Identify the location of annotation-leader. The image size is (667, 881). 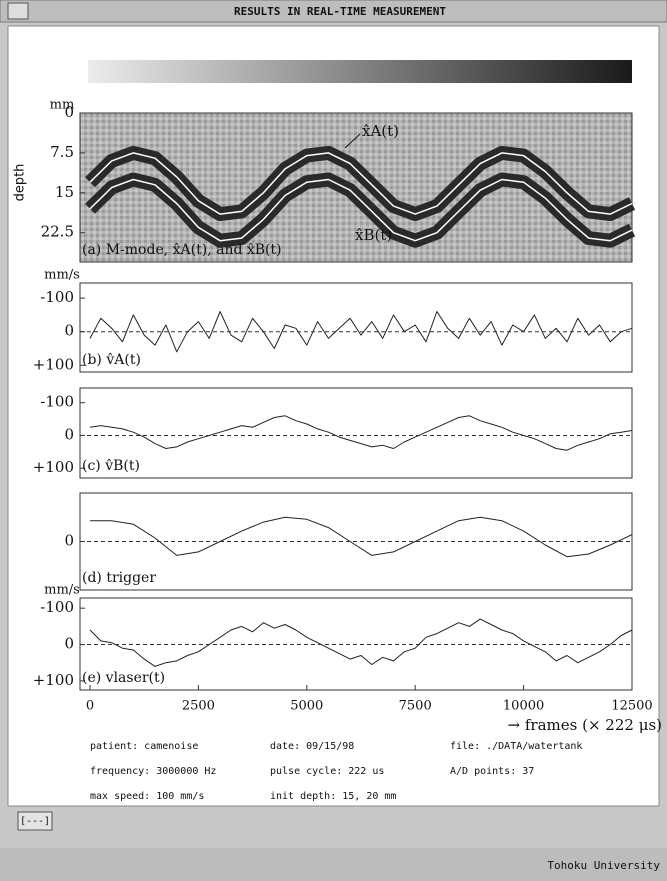
(352, 141).